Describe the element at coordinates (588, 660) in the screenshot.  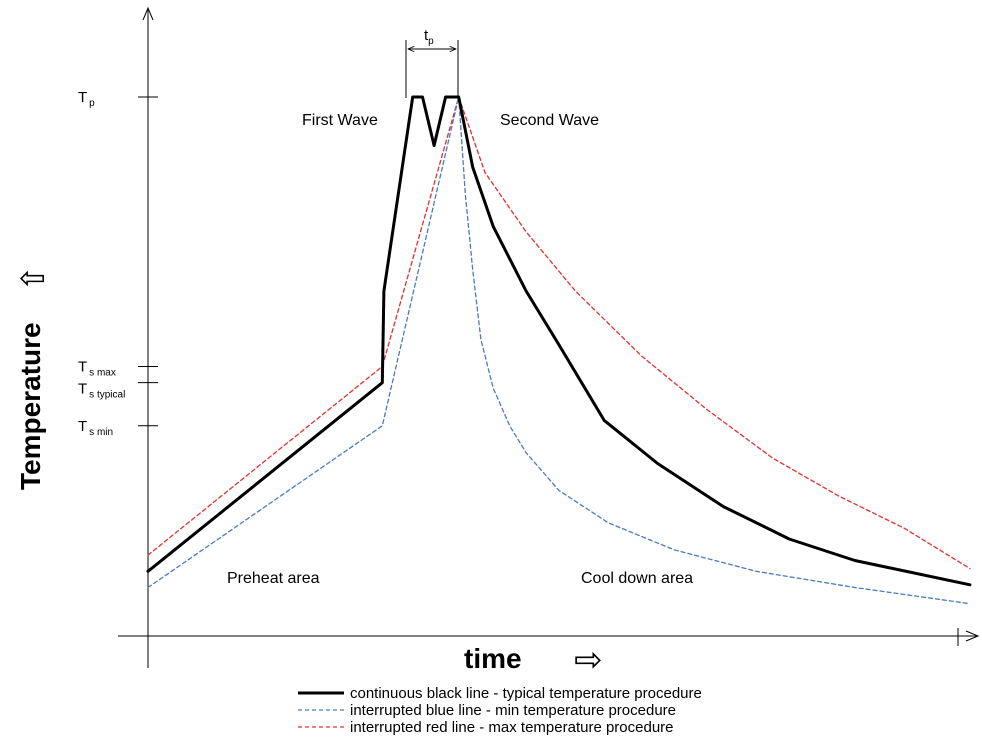
I see `x-axis-direction-arrow: ⇨` at that location.